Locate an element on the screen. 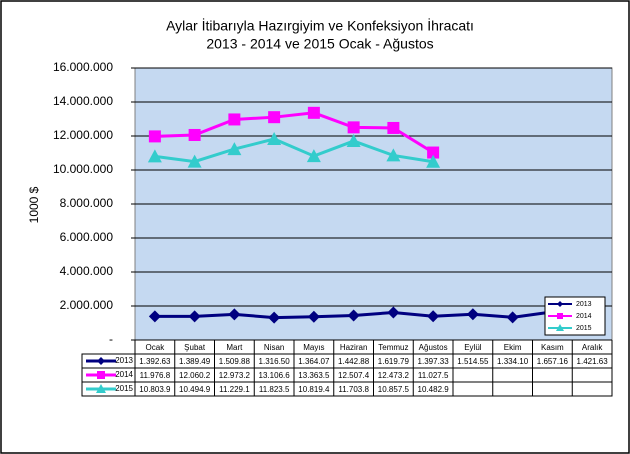 This screenshot has height=454, width=630. table-value: 1.397.33 is located at coordinates (434, 361).